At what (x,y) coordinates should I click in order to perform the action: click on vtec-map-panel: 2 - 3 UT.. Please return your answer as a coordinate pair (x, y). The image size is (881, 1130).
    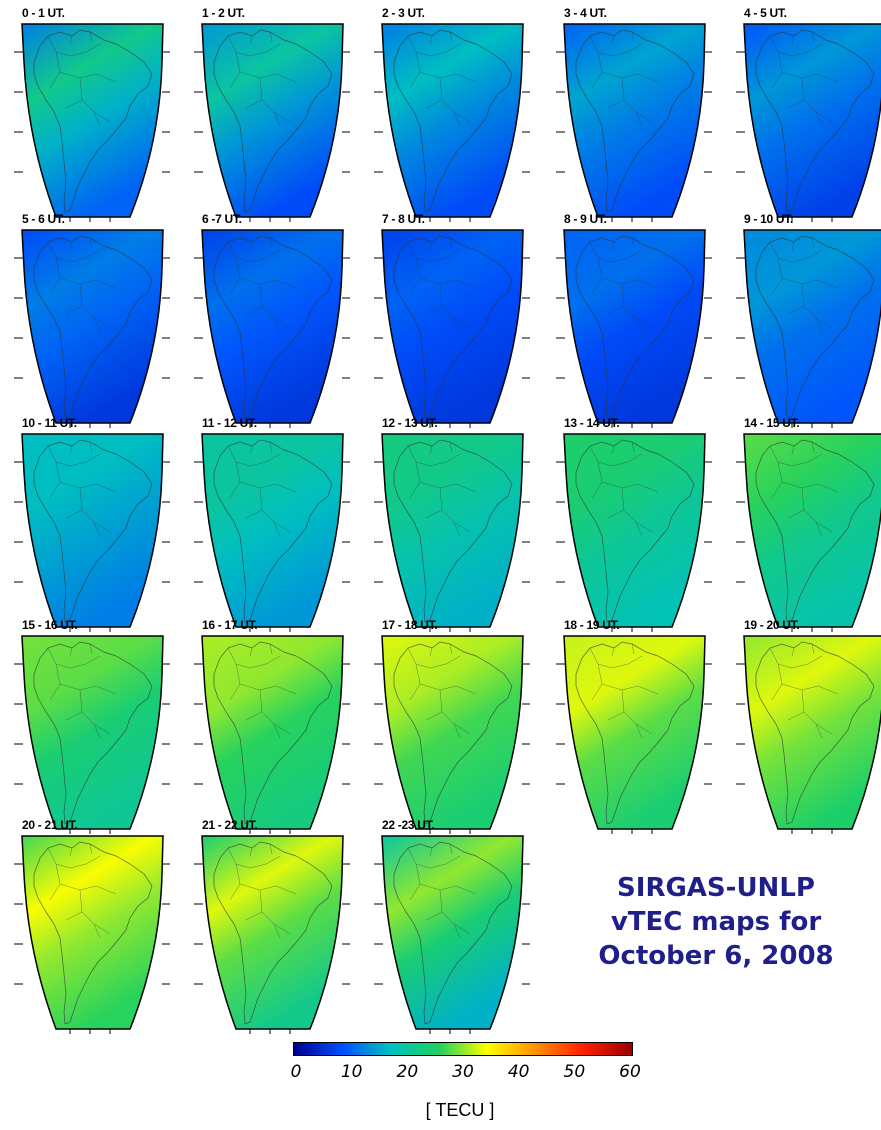
    Looking at the image, I should click on (452, 114).